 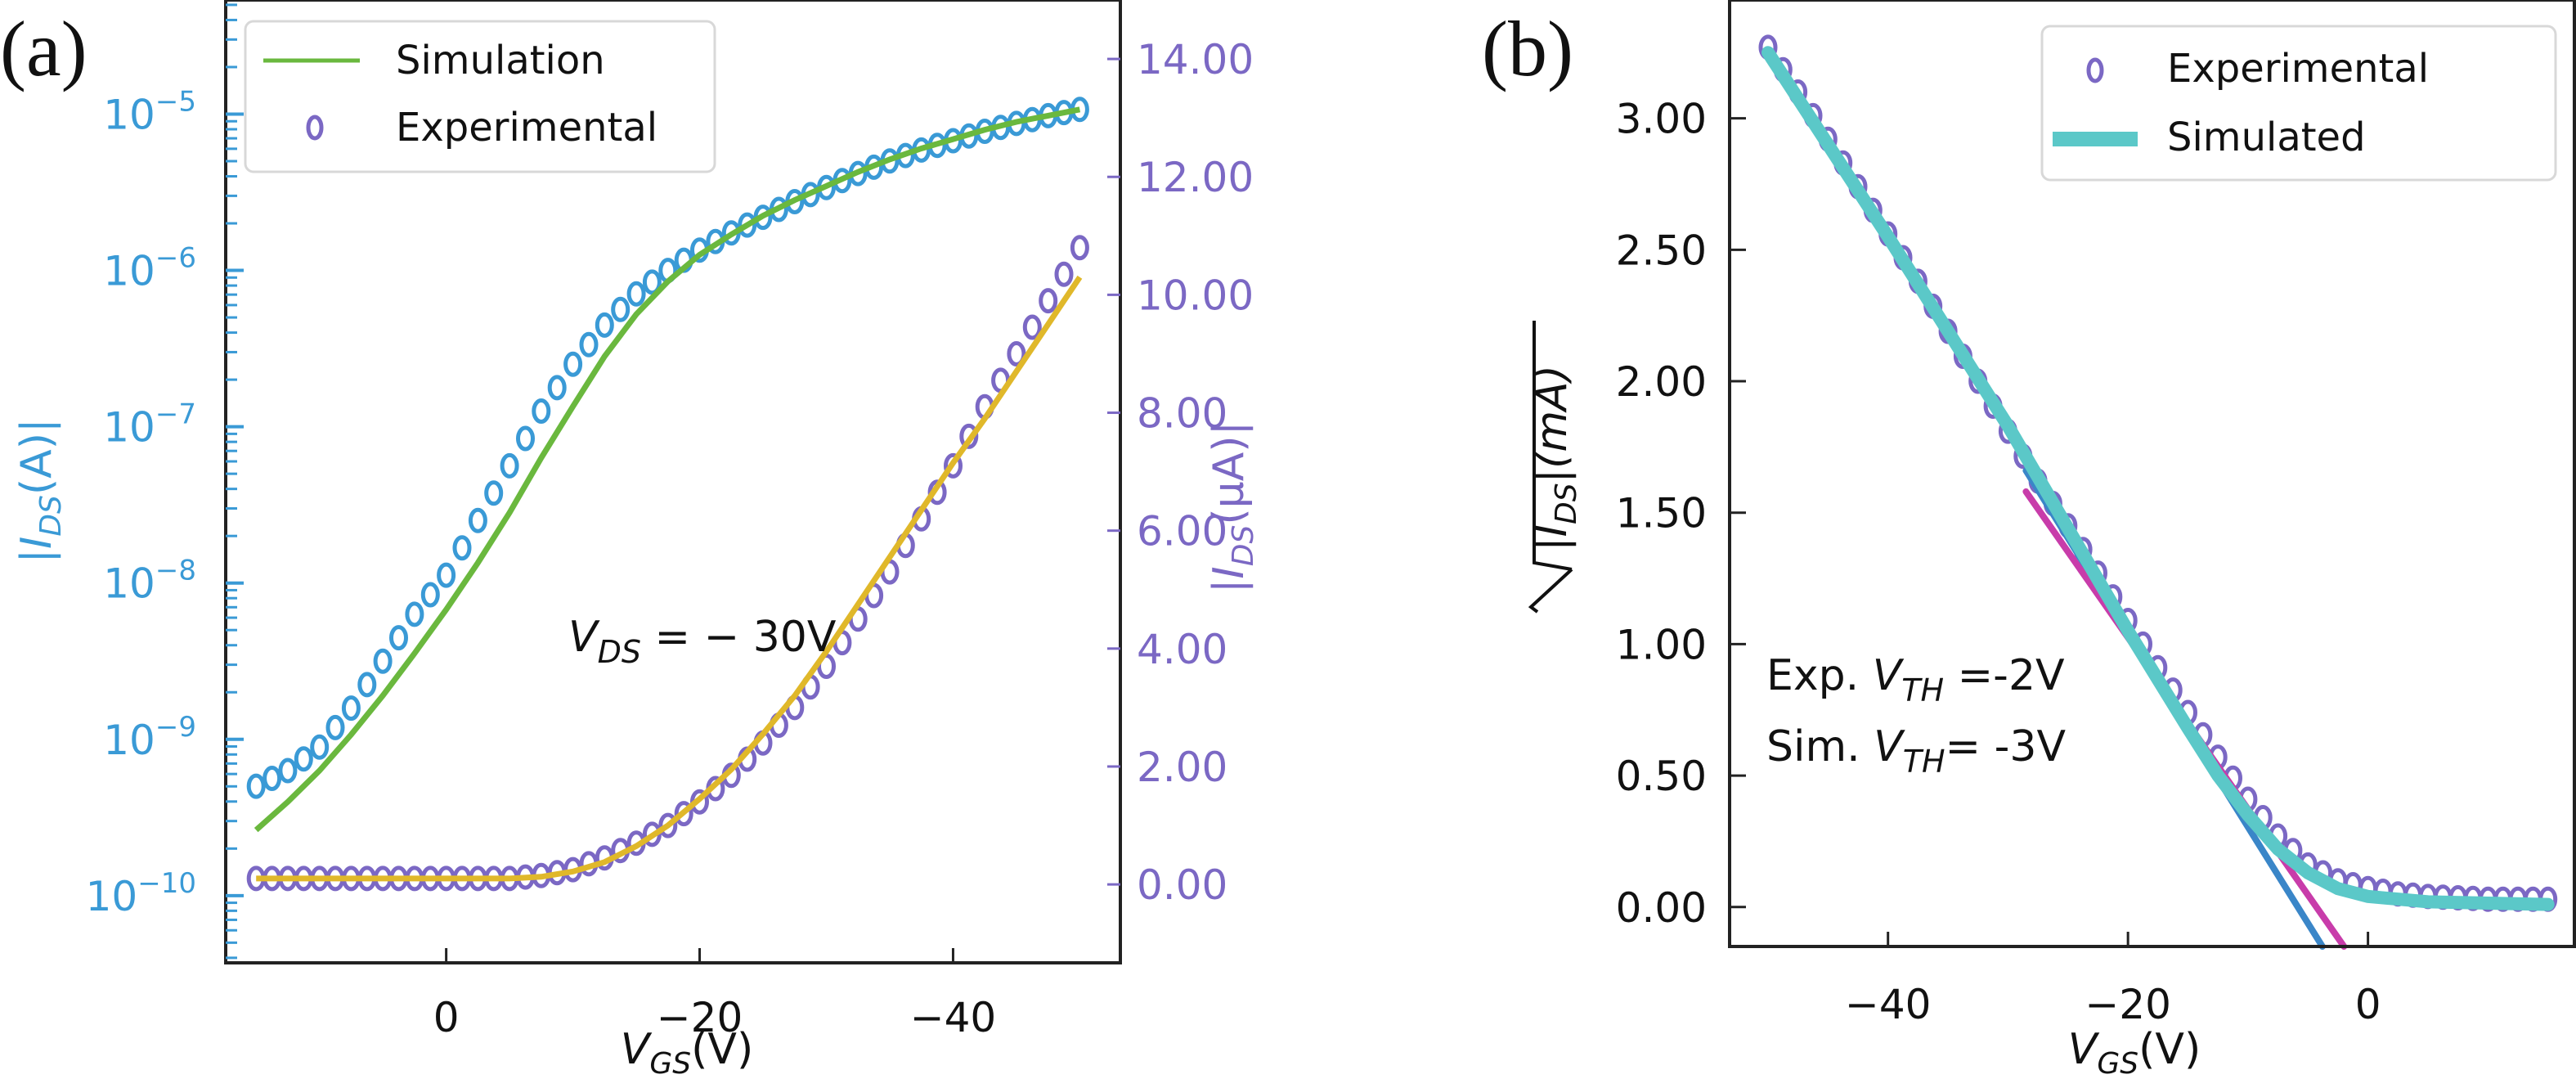 I want to click on panel-b-exp-vth-annotation: Exp. VTH =-2V, so click(x=1916, y=679).